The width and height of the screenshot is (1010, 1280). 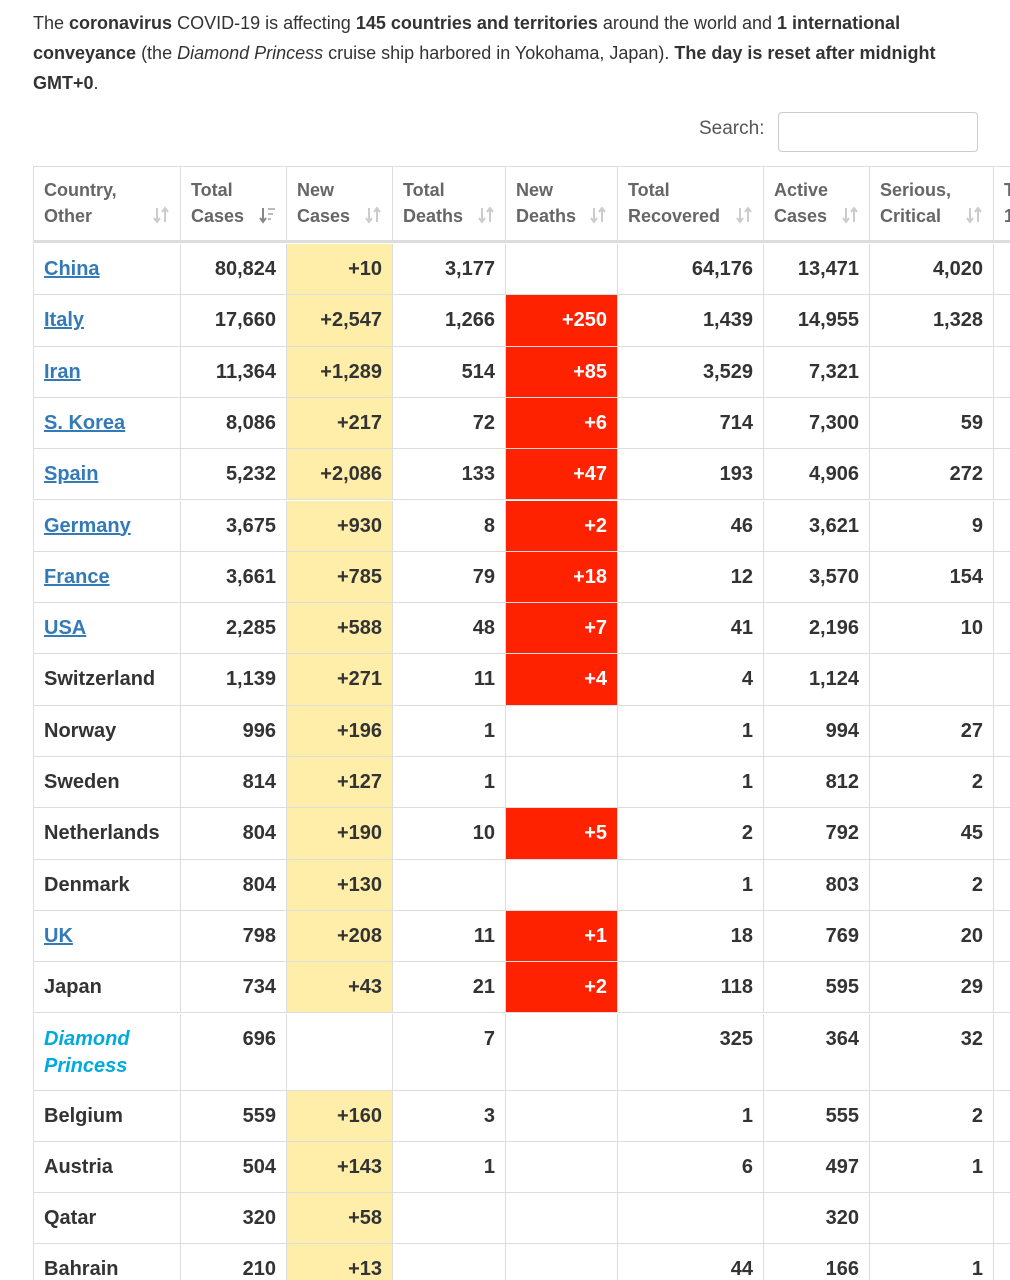 What do you see at coordinates (449, 475) in the screenshot?
I see `data-cell: 133` at bounding box center [449, 475].